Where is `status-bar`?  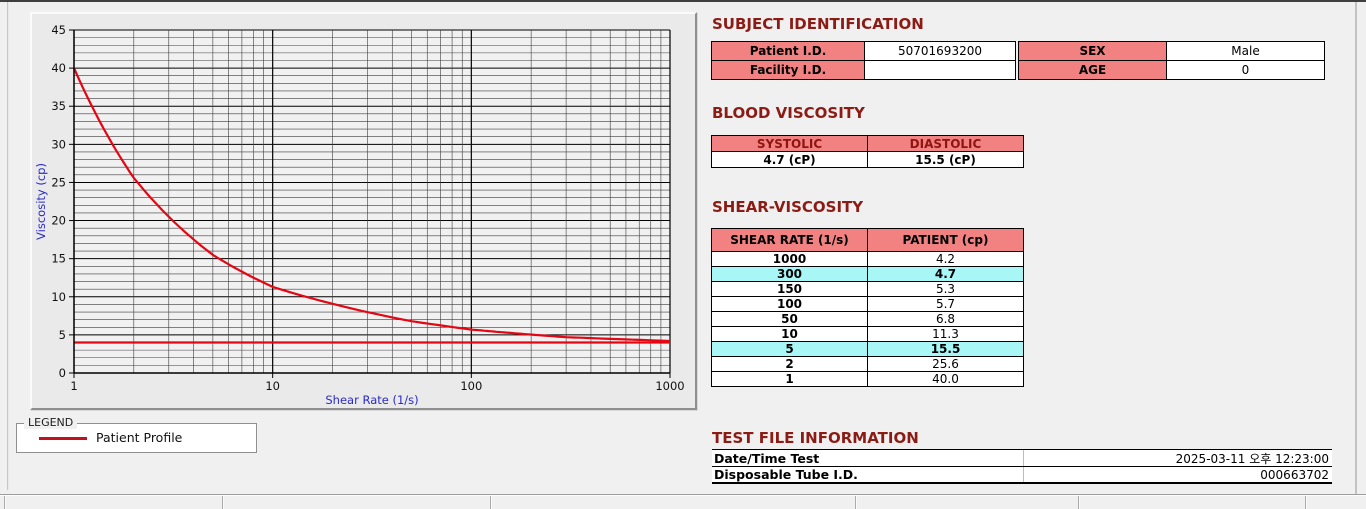
status-bar is located at coordinates (683, 501).